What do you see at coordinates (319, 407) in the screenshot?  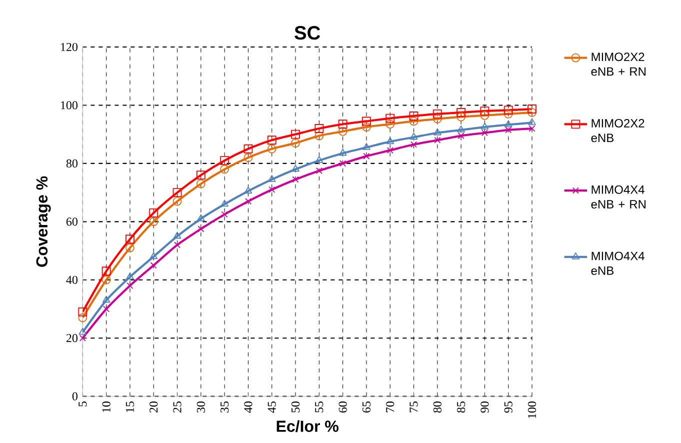 I see `x-tick-label: 55` at bounding box center [319, 407].